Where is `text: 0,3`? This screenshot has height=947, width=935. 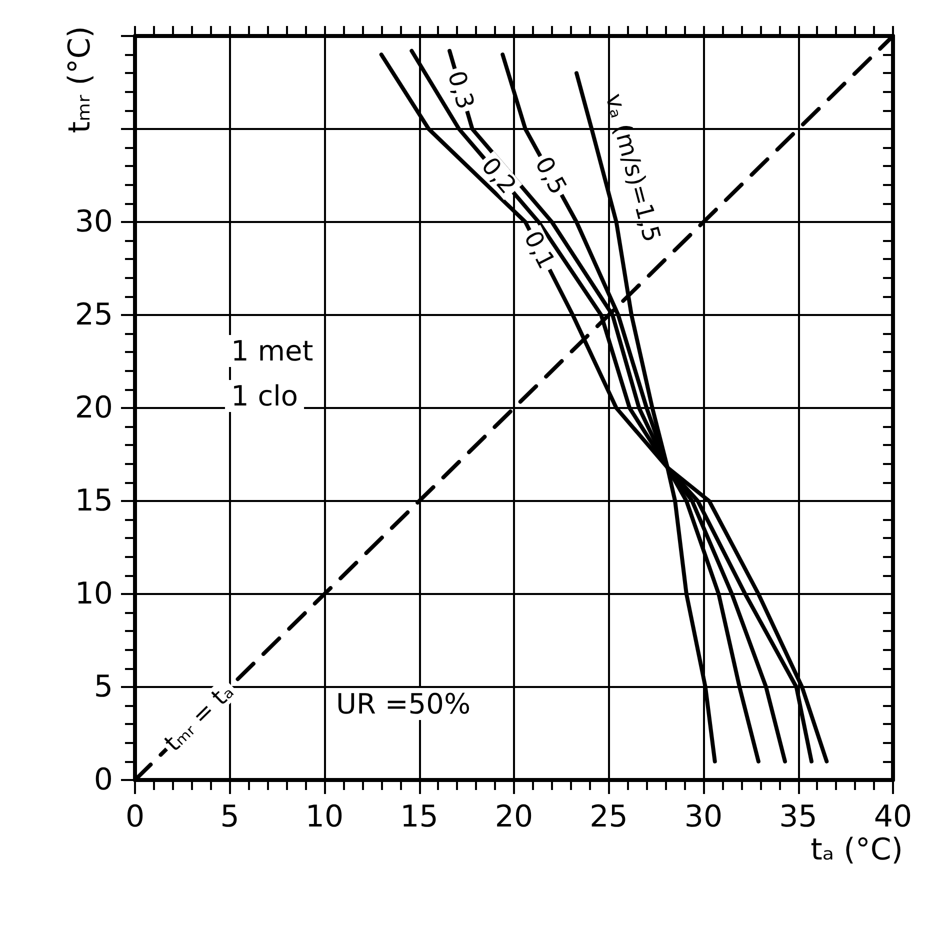
text: 0,3 is located at coordinates (461, 90).